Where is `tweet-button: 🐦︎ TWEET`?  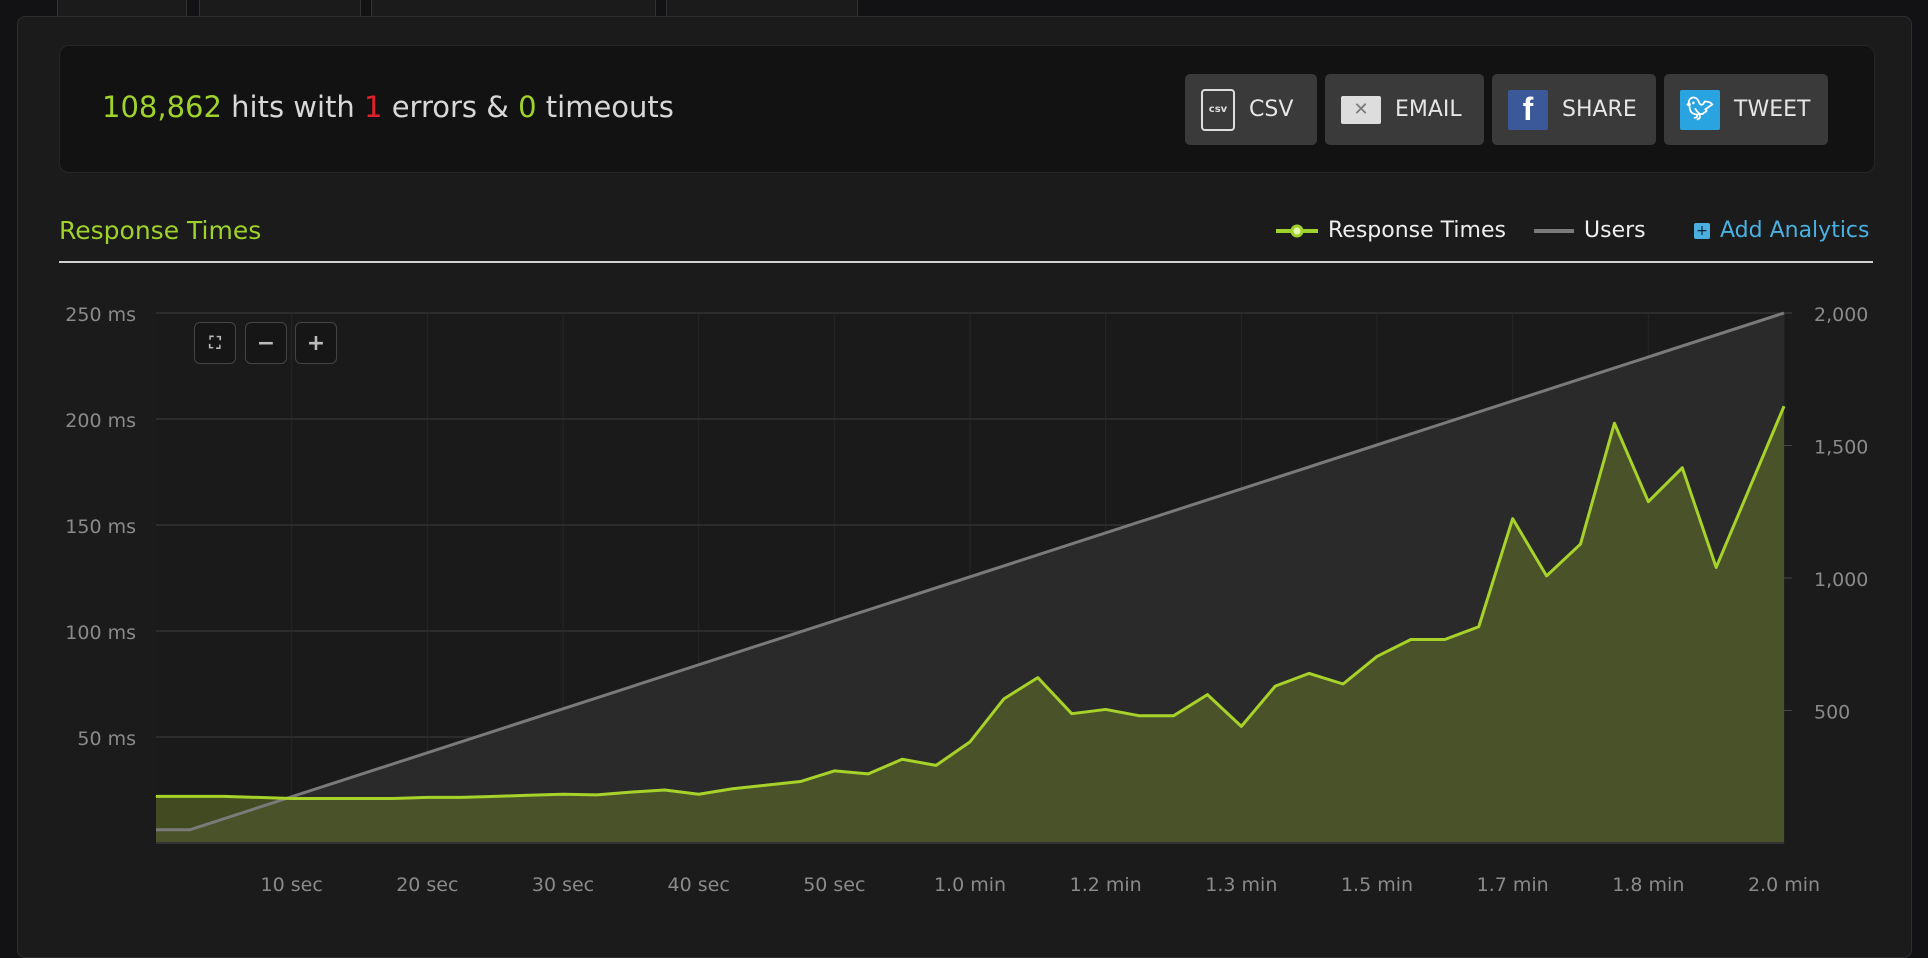
tweet-button: 🐦︎ TWEET is located at coordinates (1746, 109).